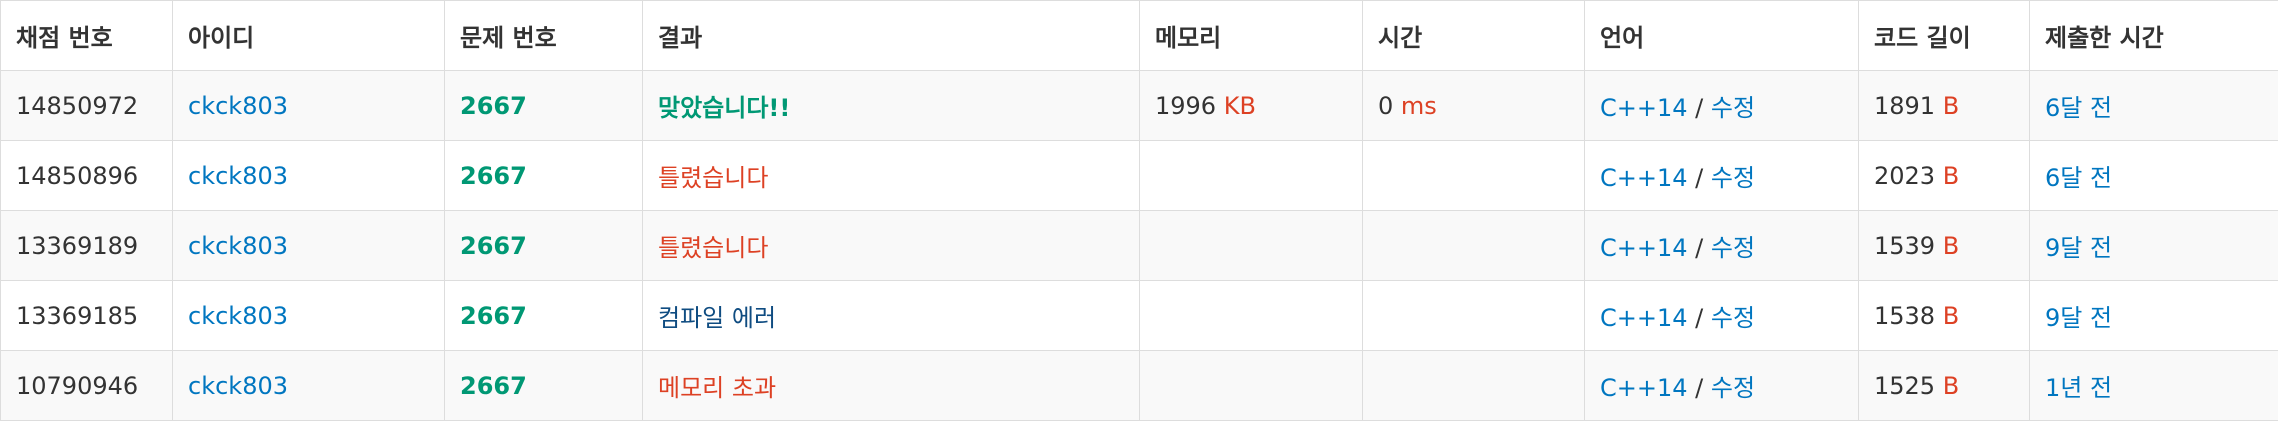 The image size is (2278, 421). What do you see at coordinates (1904, 316) in the screenshot?
I see `code-length-value: 1538` at bounding box center [1904, 316].